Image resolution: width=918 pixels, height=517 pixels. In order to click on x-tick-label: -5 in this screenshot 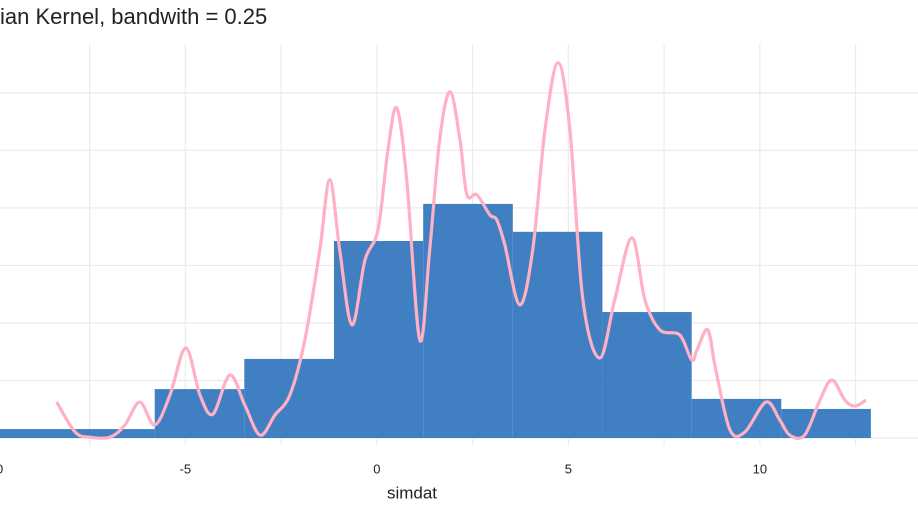, I will do `click(186, 468)`.